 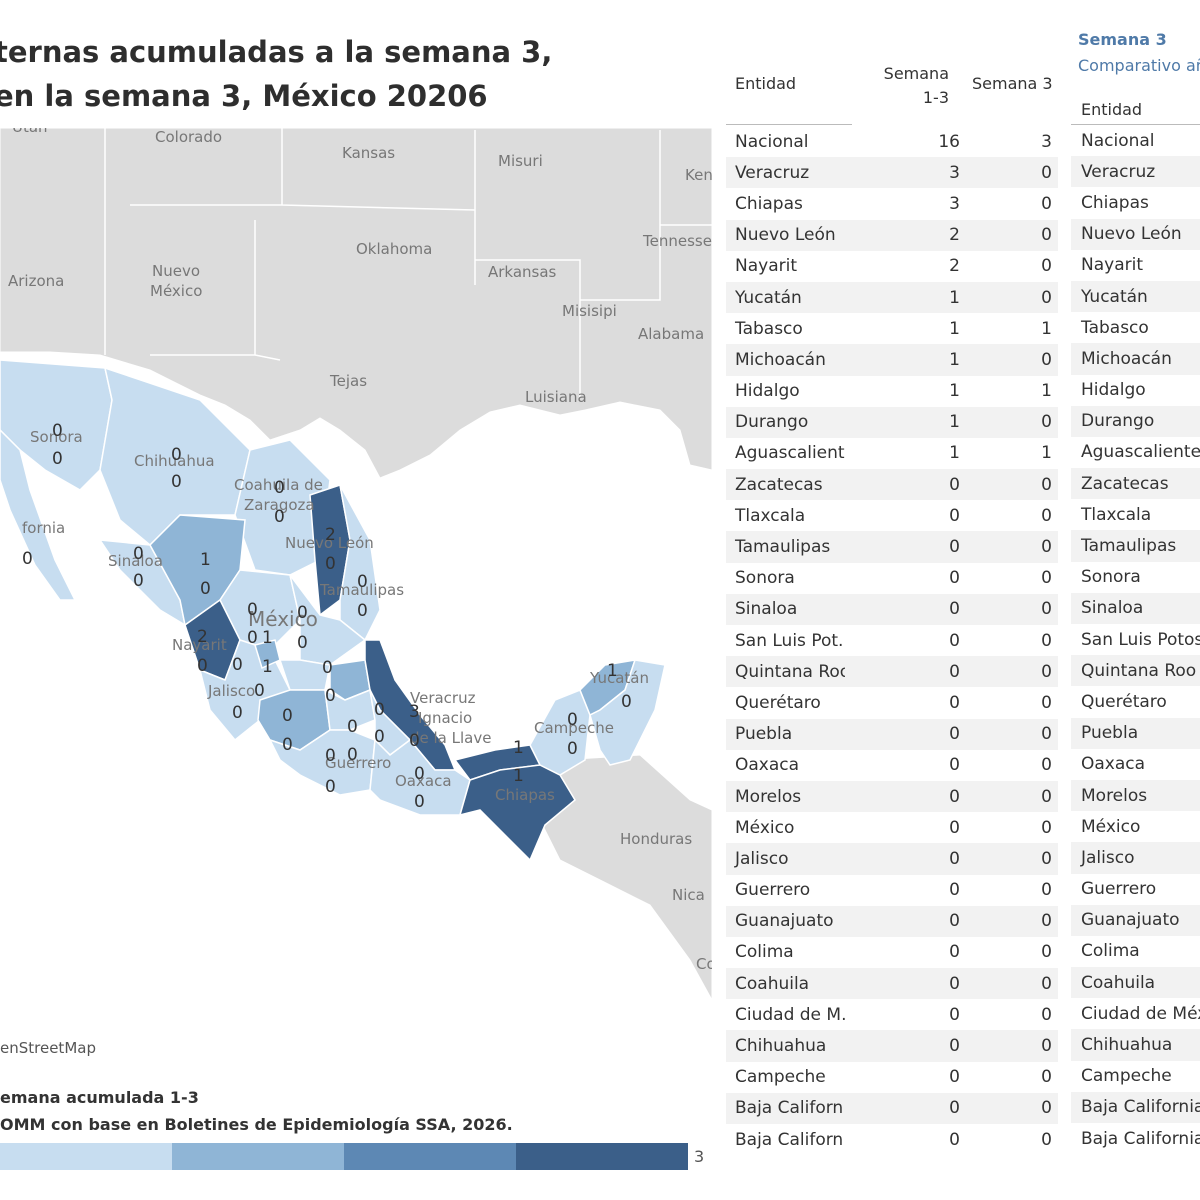 I want to click on table-row: México 0 0, so click(x=892, y=827).